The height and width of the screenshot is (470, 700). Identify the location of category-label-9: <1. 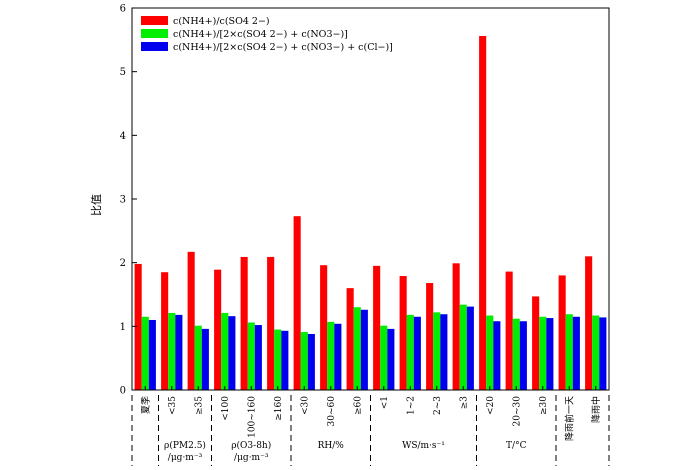
(385, 402).